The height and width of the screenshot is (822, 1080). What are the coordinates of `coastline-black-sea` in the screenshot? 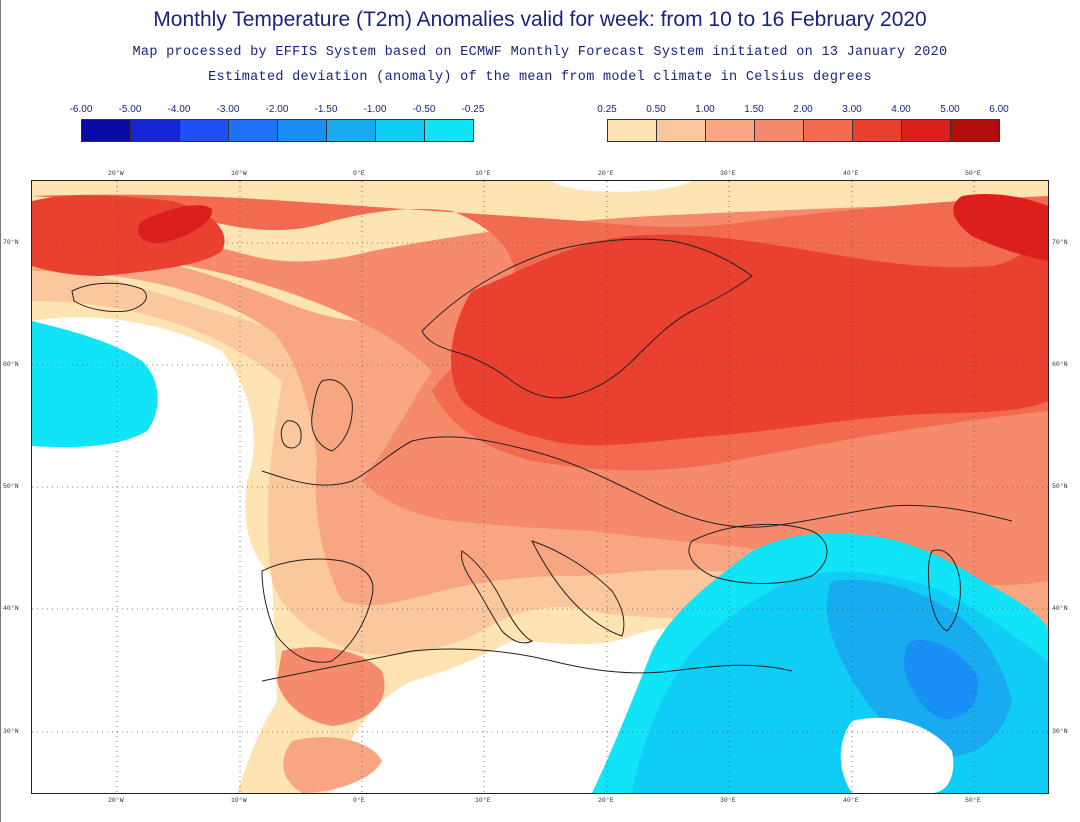 It's located at (758, 553).